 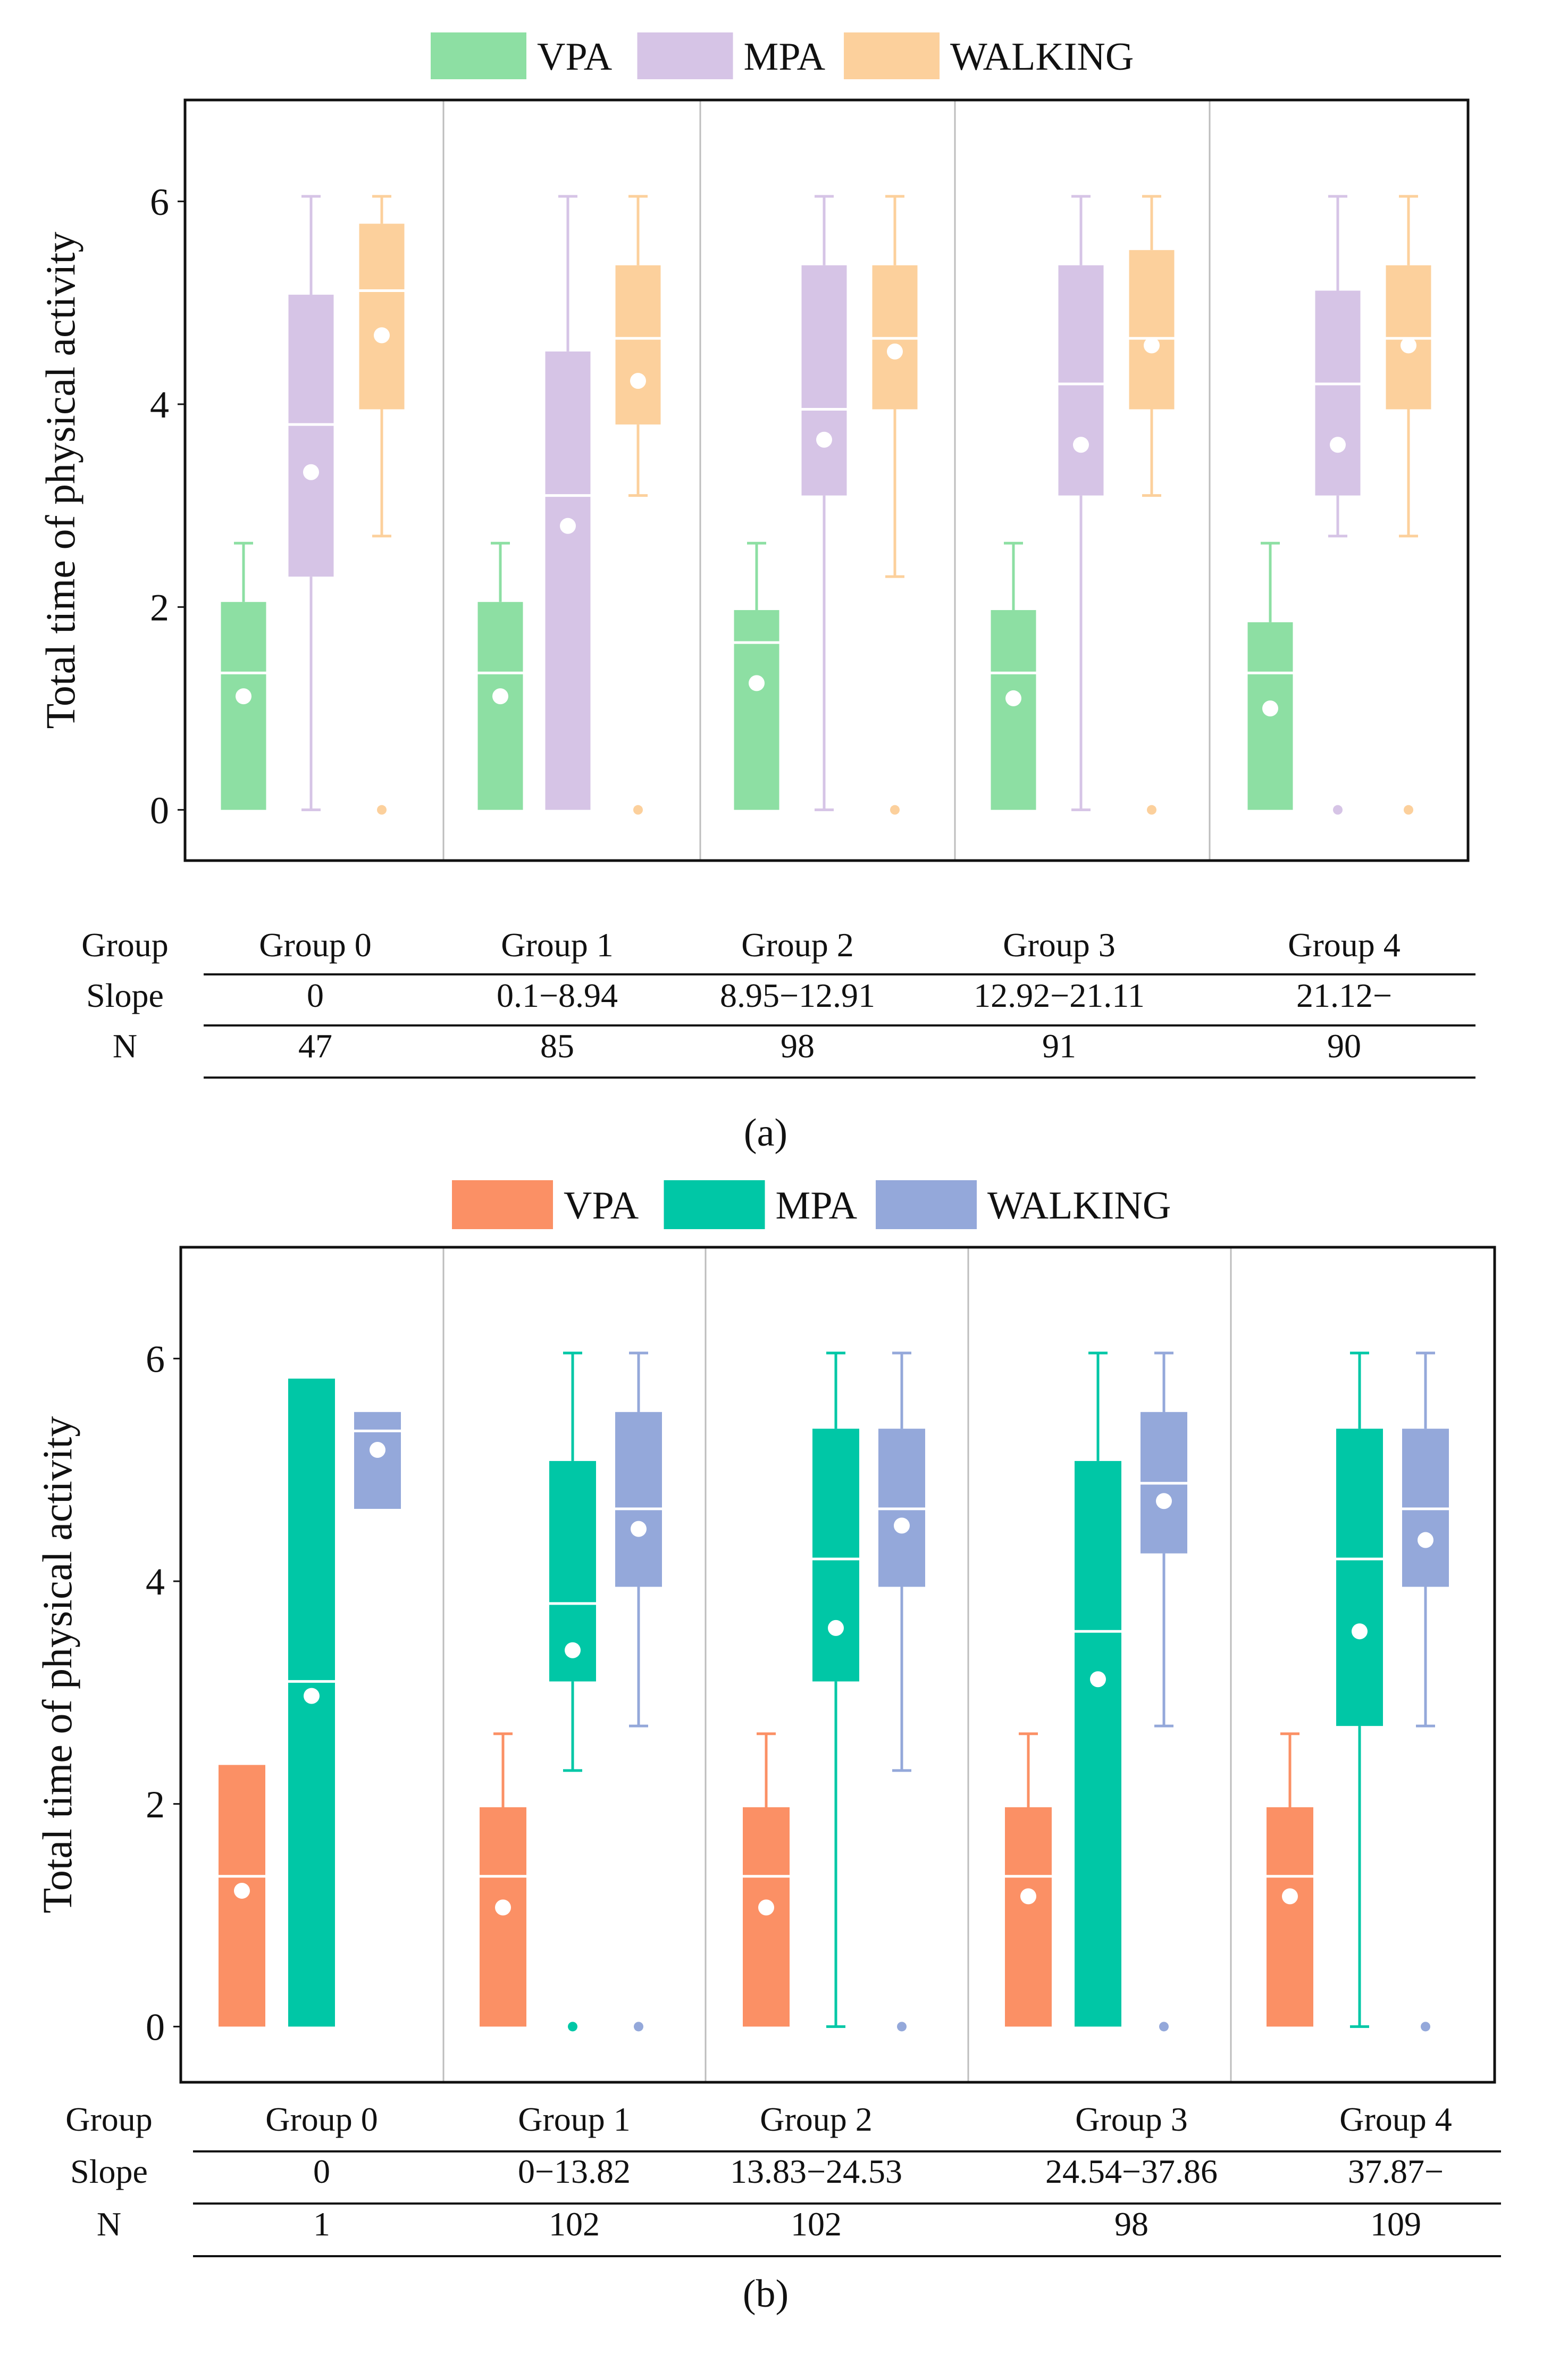 I want to click on legend-label-vpa: VPA, so click(x=602, y=1206).